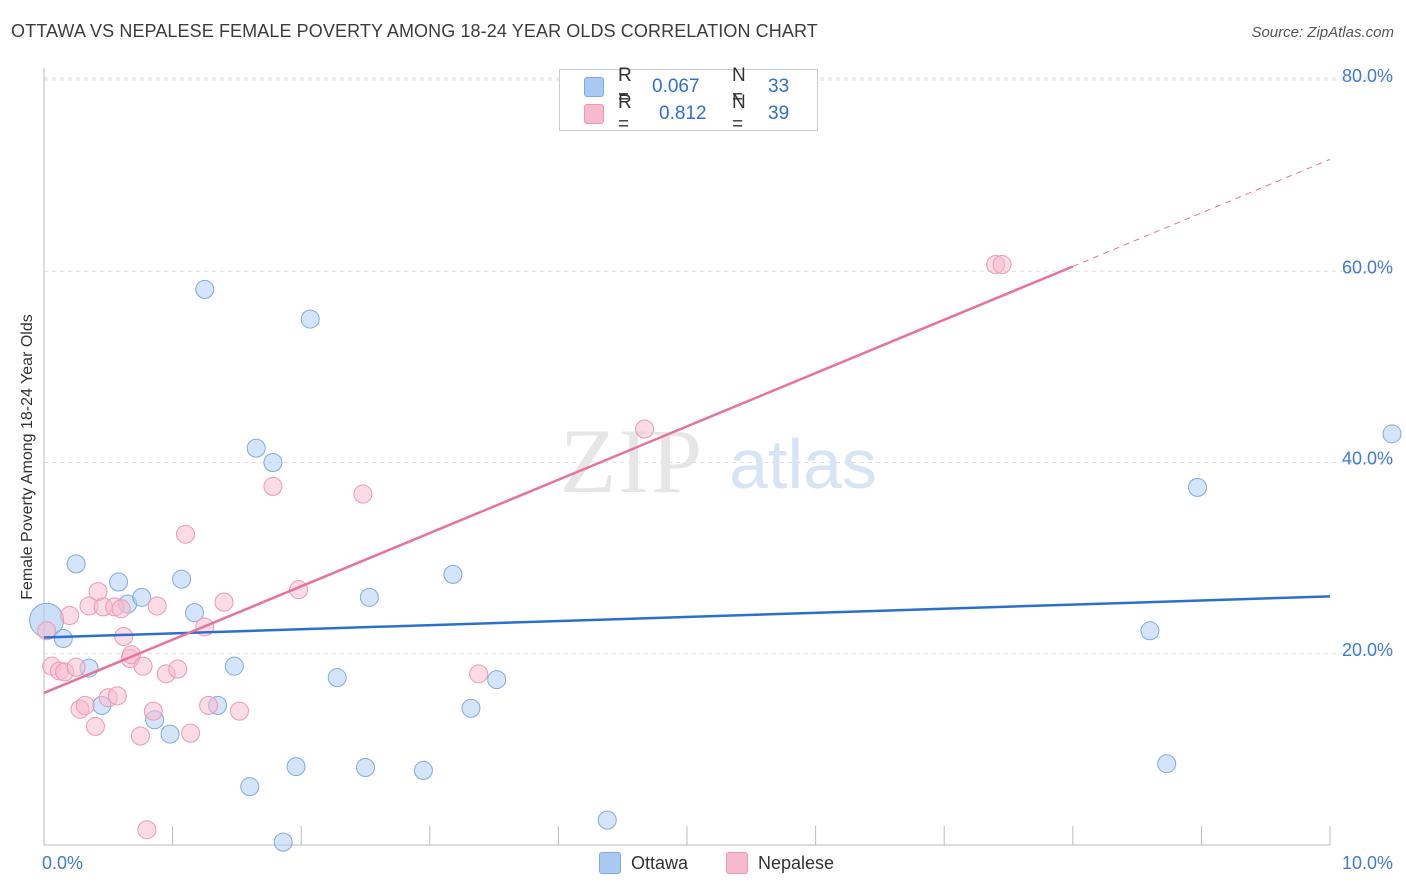 The height and width of the screenshot is (892, 1406). I want to click on legend-item-ottawa: Ottawa, so click(643, 863).